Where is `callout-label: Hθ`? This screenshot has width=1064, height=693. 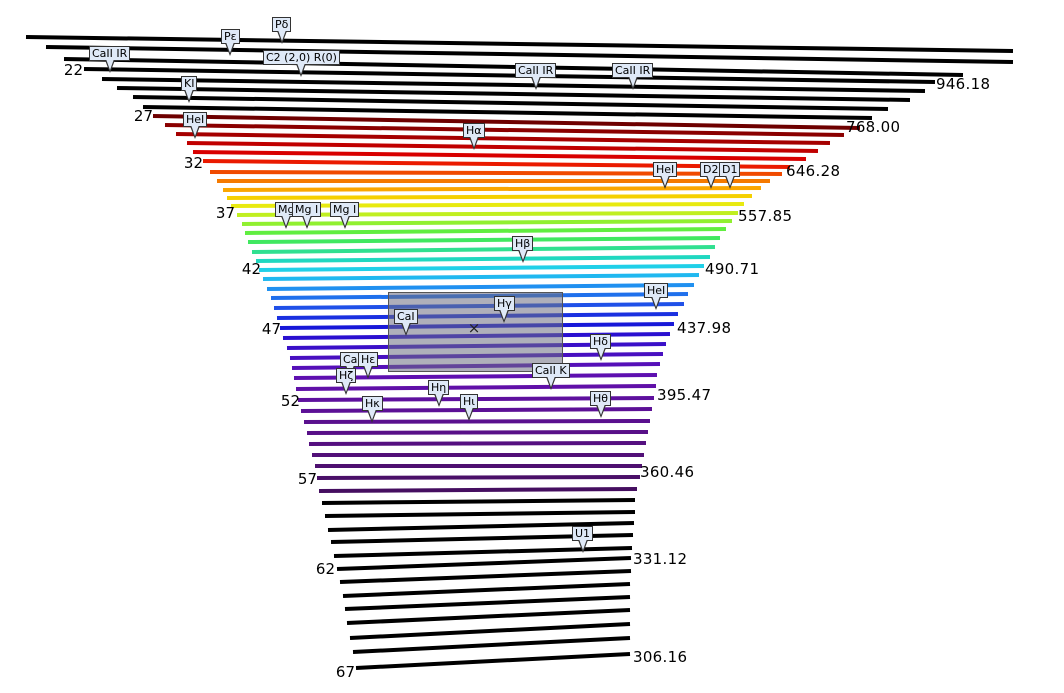 callout-label: Hθ is located at coordinates (601, 398).